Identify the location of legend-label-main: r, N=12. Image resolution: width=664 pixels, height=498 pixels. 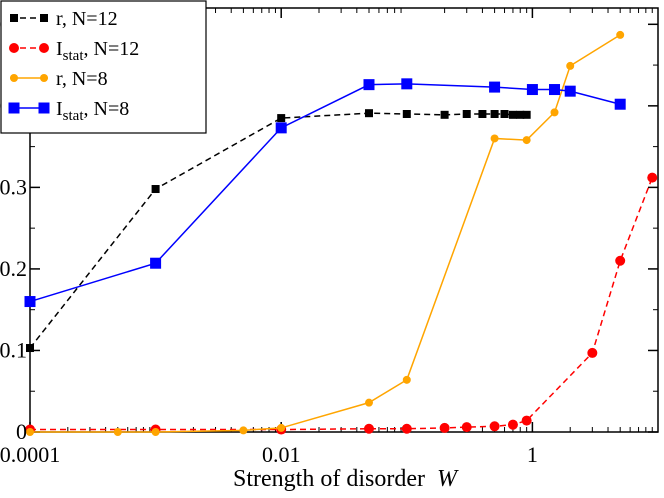
(87, 19).